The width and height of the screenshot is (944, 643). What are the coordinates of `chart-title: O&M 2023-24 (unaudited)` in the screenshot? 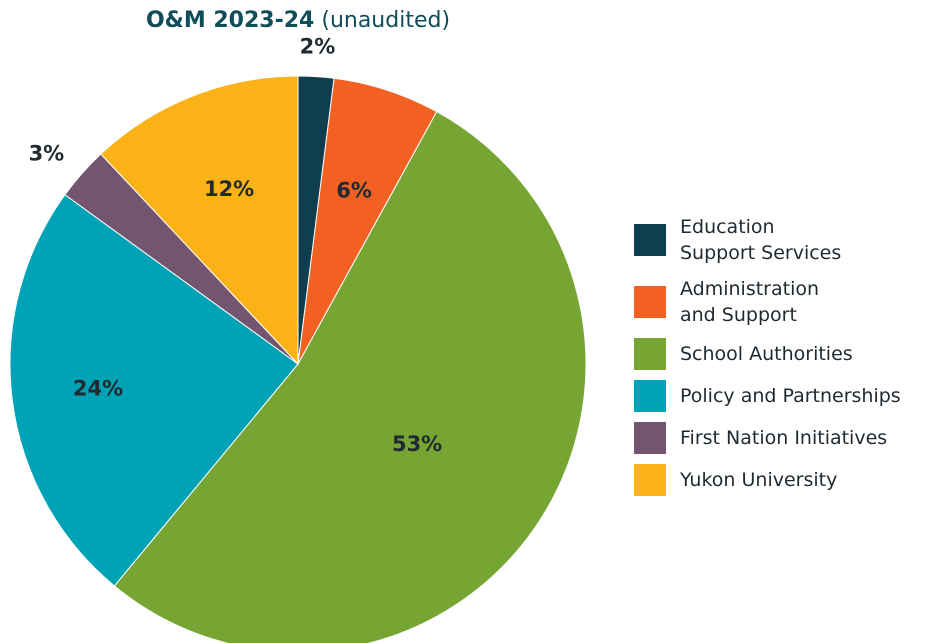 It's located at (298, 21).